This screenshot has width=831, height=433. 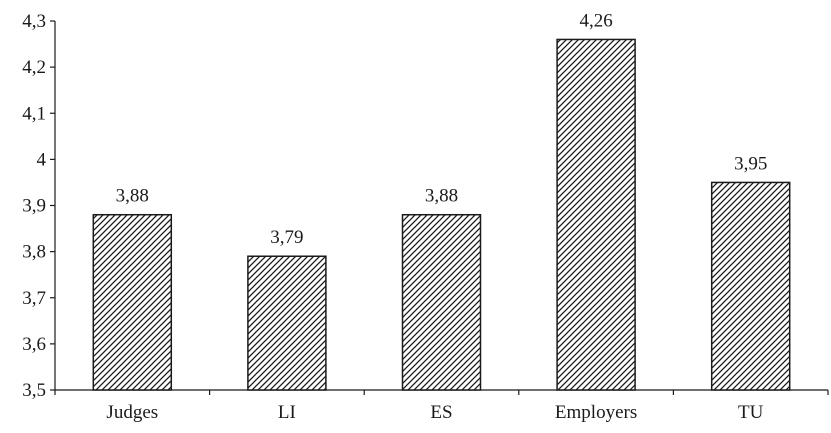 What do you see at coordinates (286, 237) in the screenshot?
I see `data-label: 3,79` at bounding box center [286, 237].